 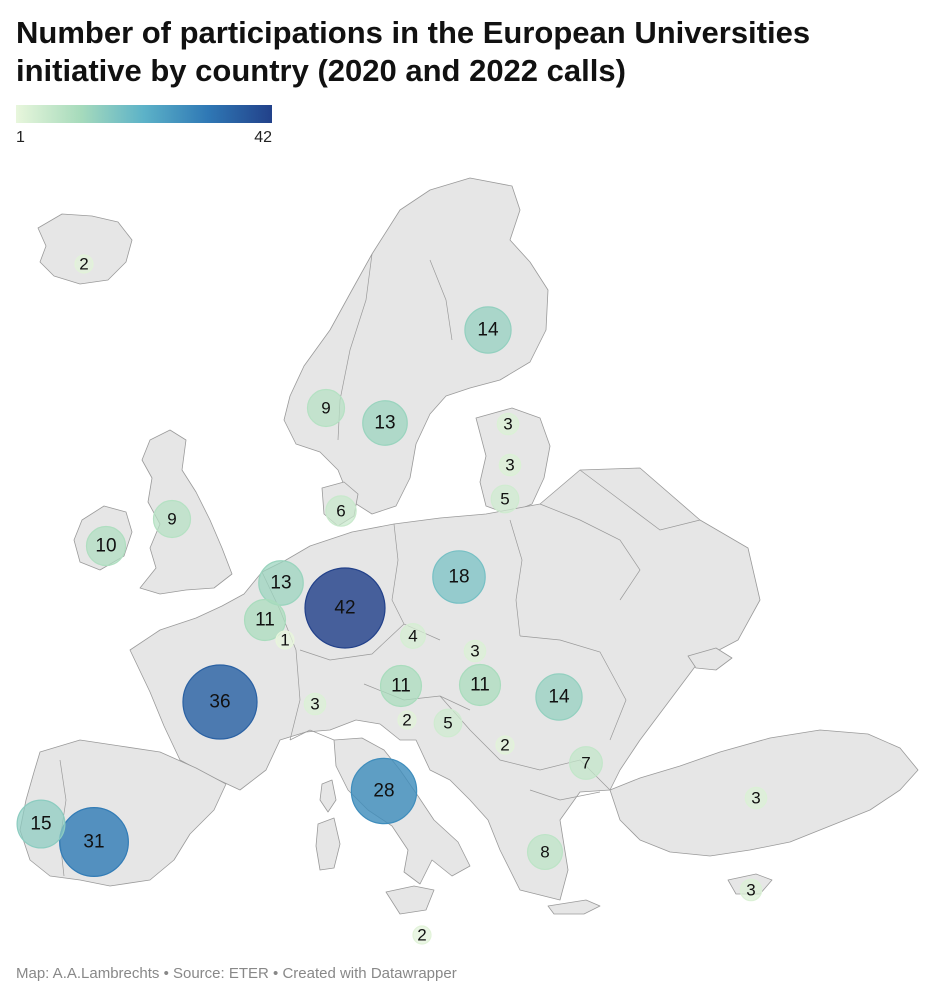 I want to click on bubble-norway: 9, so click(x=326, y=408).